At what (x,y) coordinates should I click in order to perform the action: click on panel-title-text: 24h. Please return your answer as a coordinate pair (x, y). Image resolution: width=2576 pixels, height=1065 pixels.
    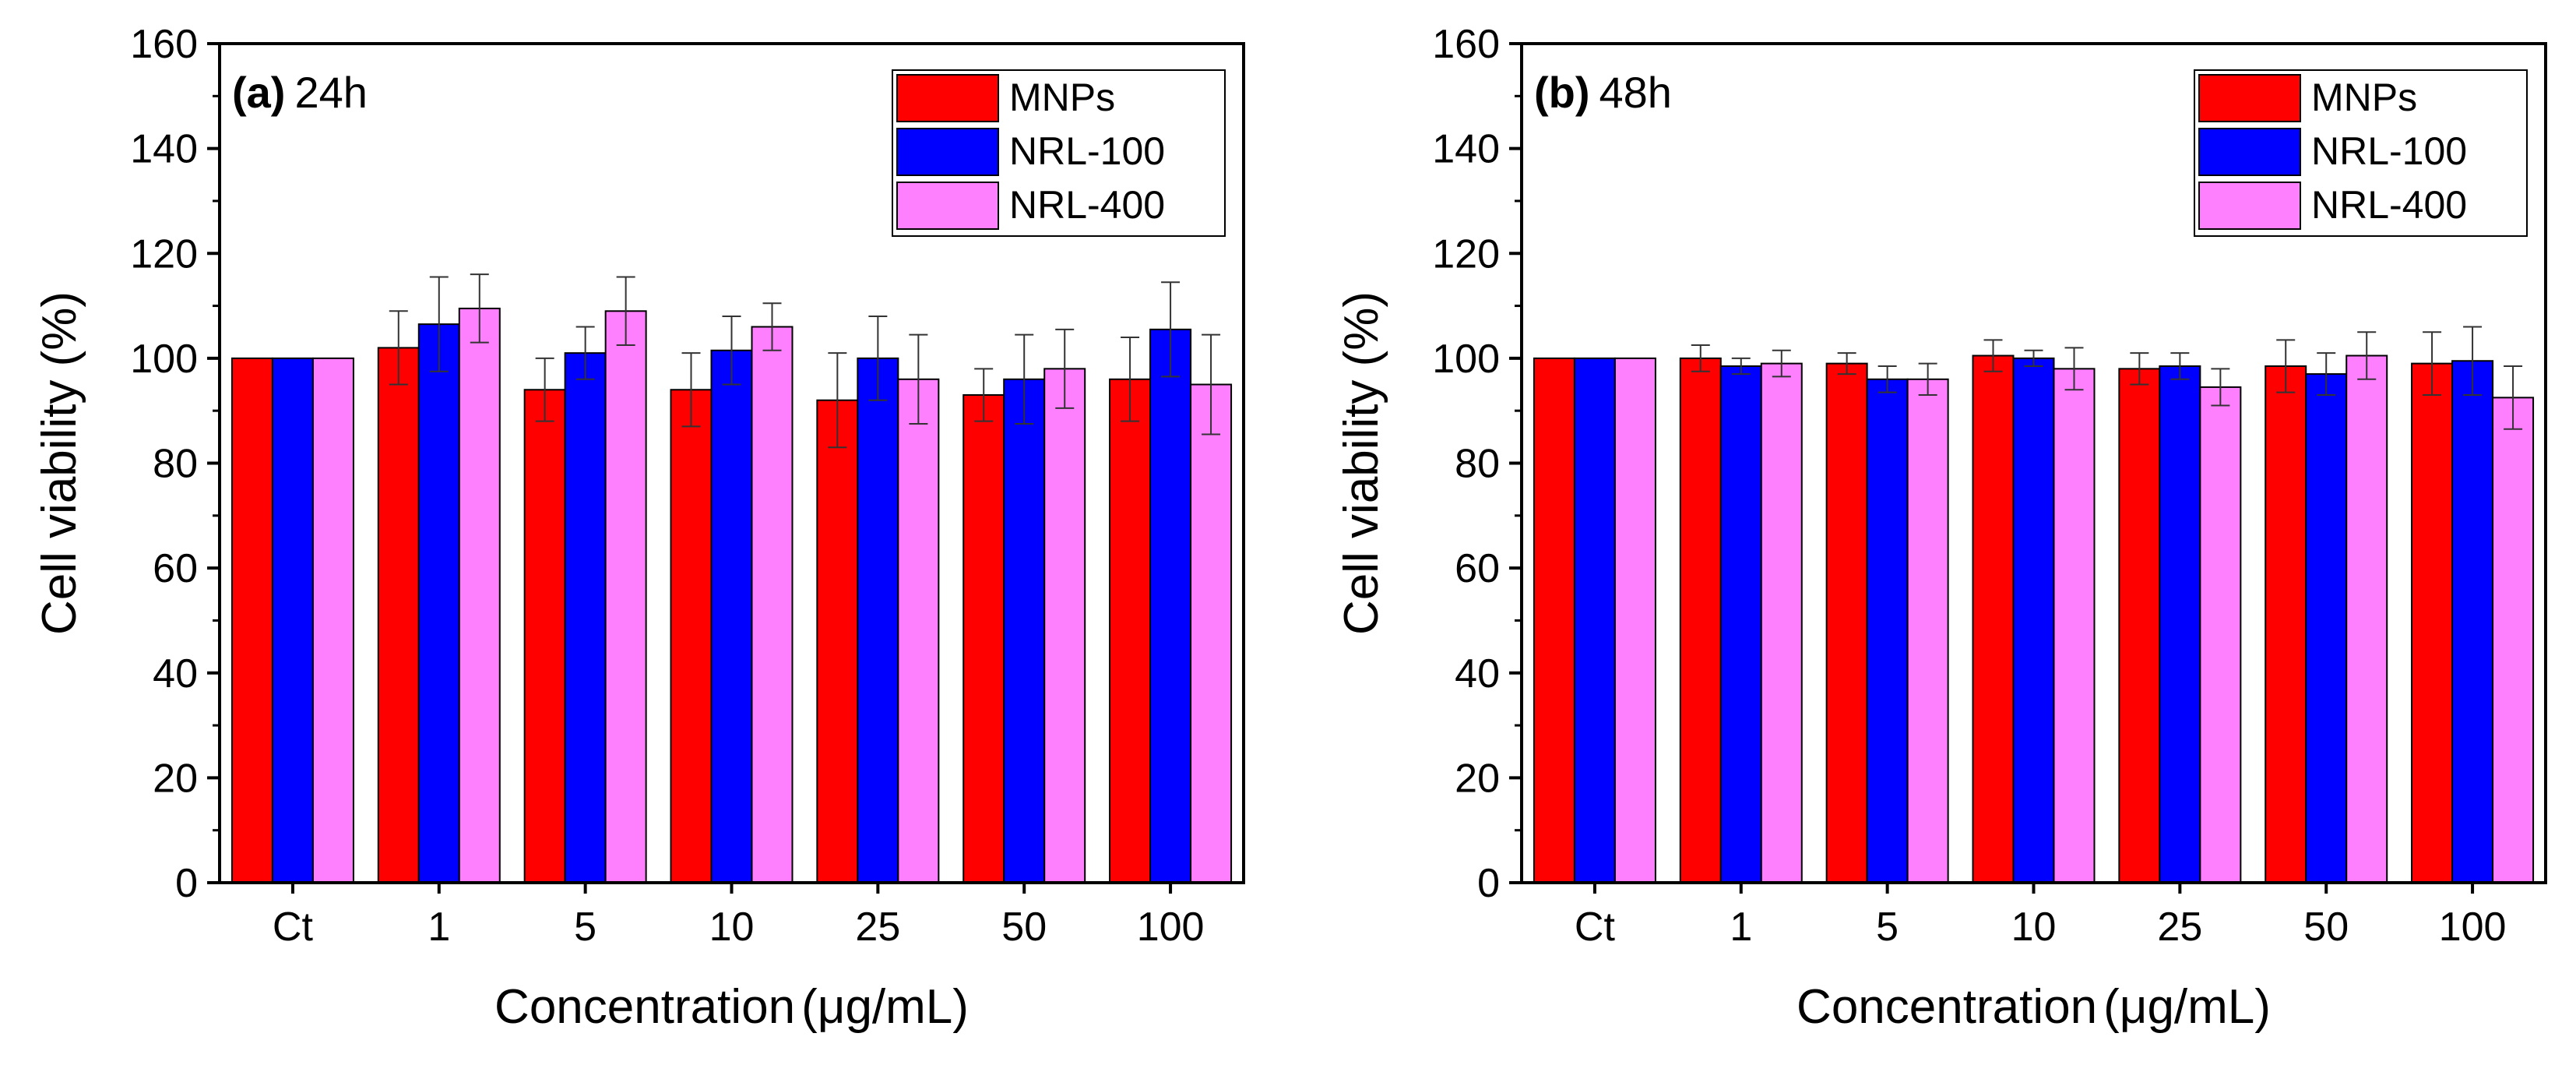
    Looking at the image, I should click on (330, 92).